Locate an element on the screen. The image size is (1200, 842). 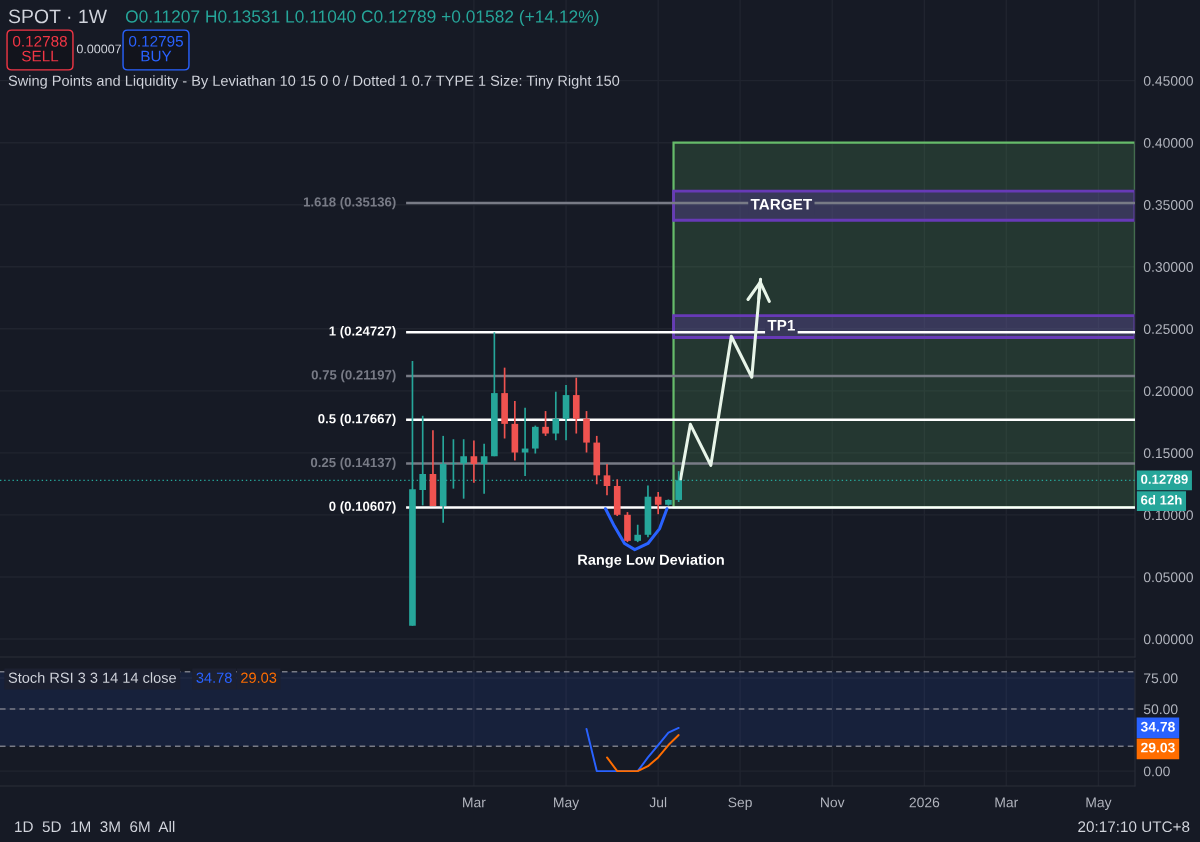
annotation: 0.12795 BUY is located at coordinates (155, 48).